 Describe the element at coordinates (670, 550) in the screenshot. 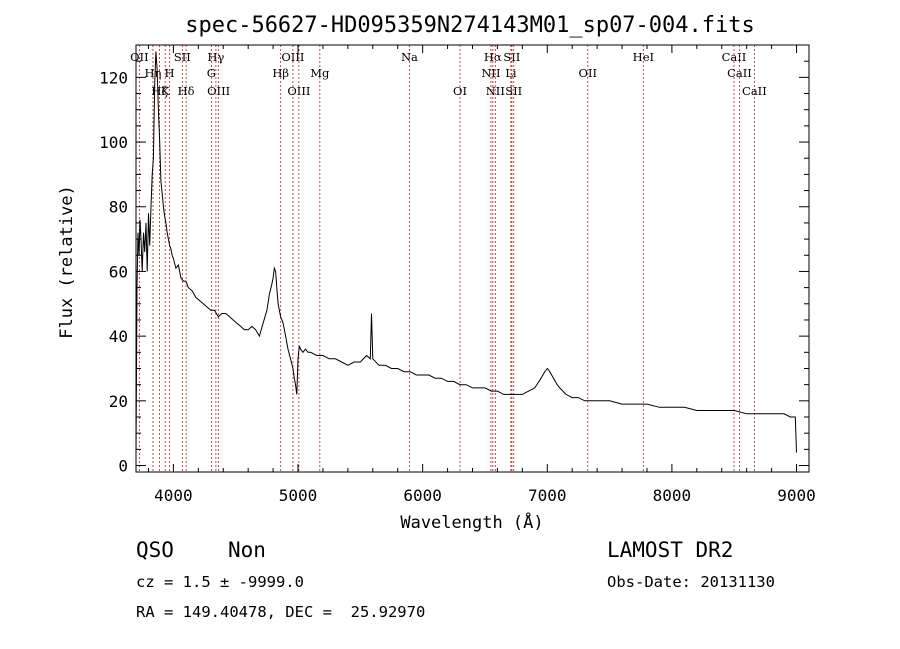

I see `survey-name: LAMOST DR2` at that location.